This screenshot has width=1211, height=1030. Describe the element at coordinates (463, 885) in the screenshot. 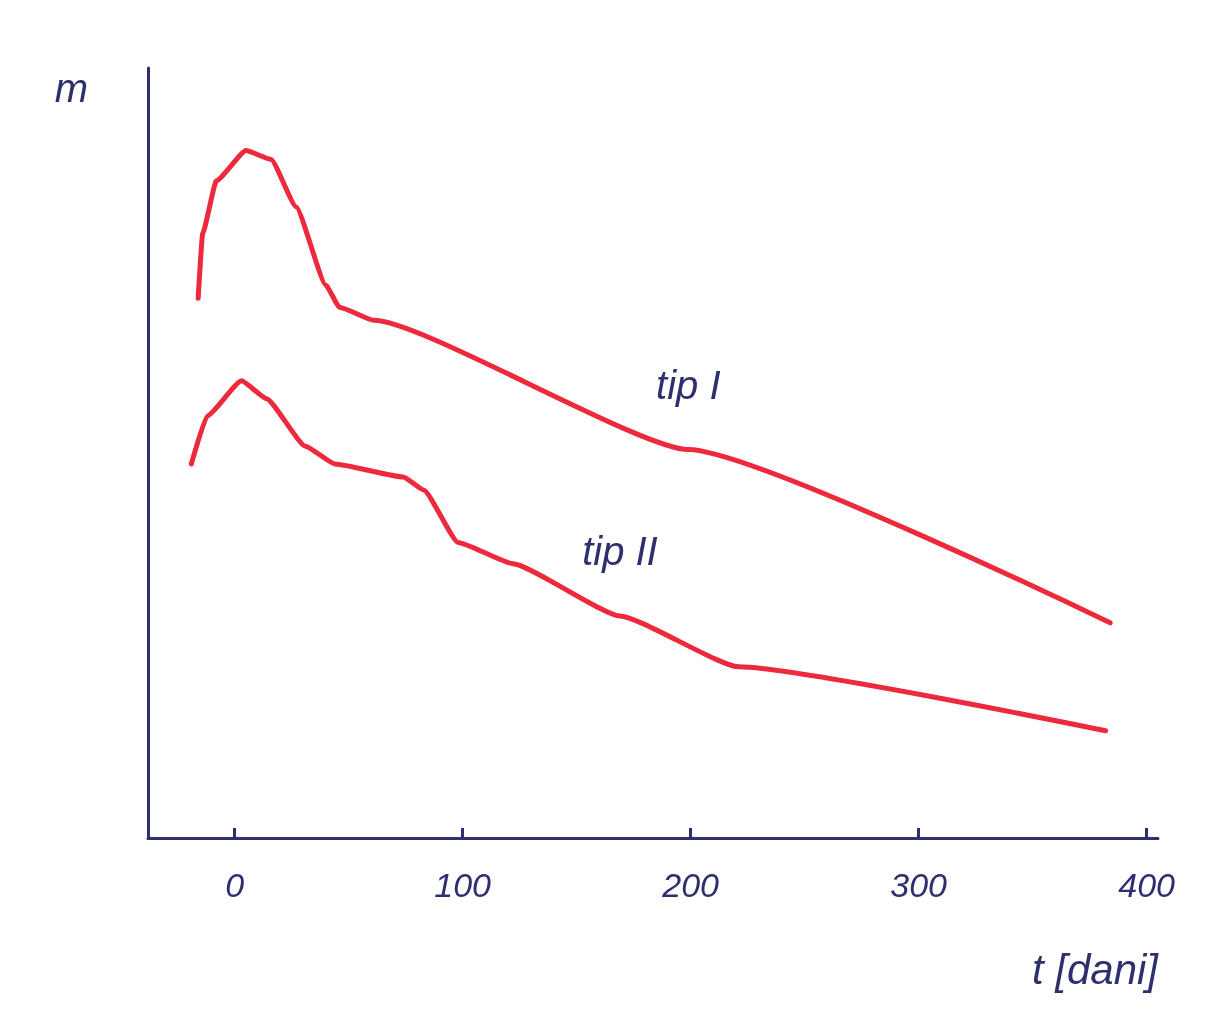

I see `x-tick-label: 100` at that location.